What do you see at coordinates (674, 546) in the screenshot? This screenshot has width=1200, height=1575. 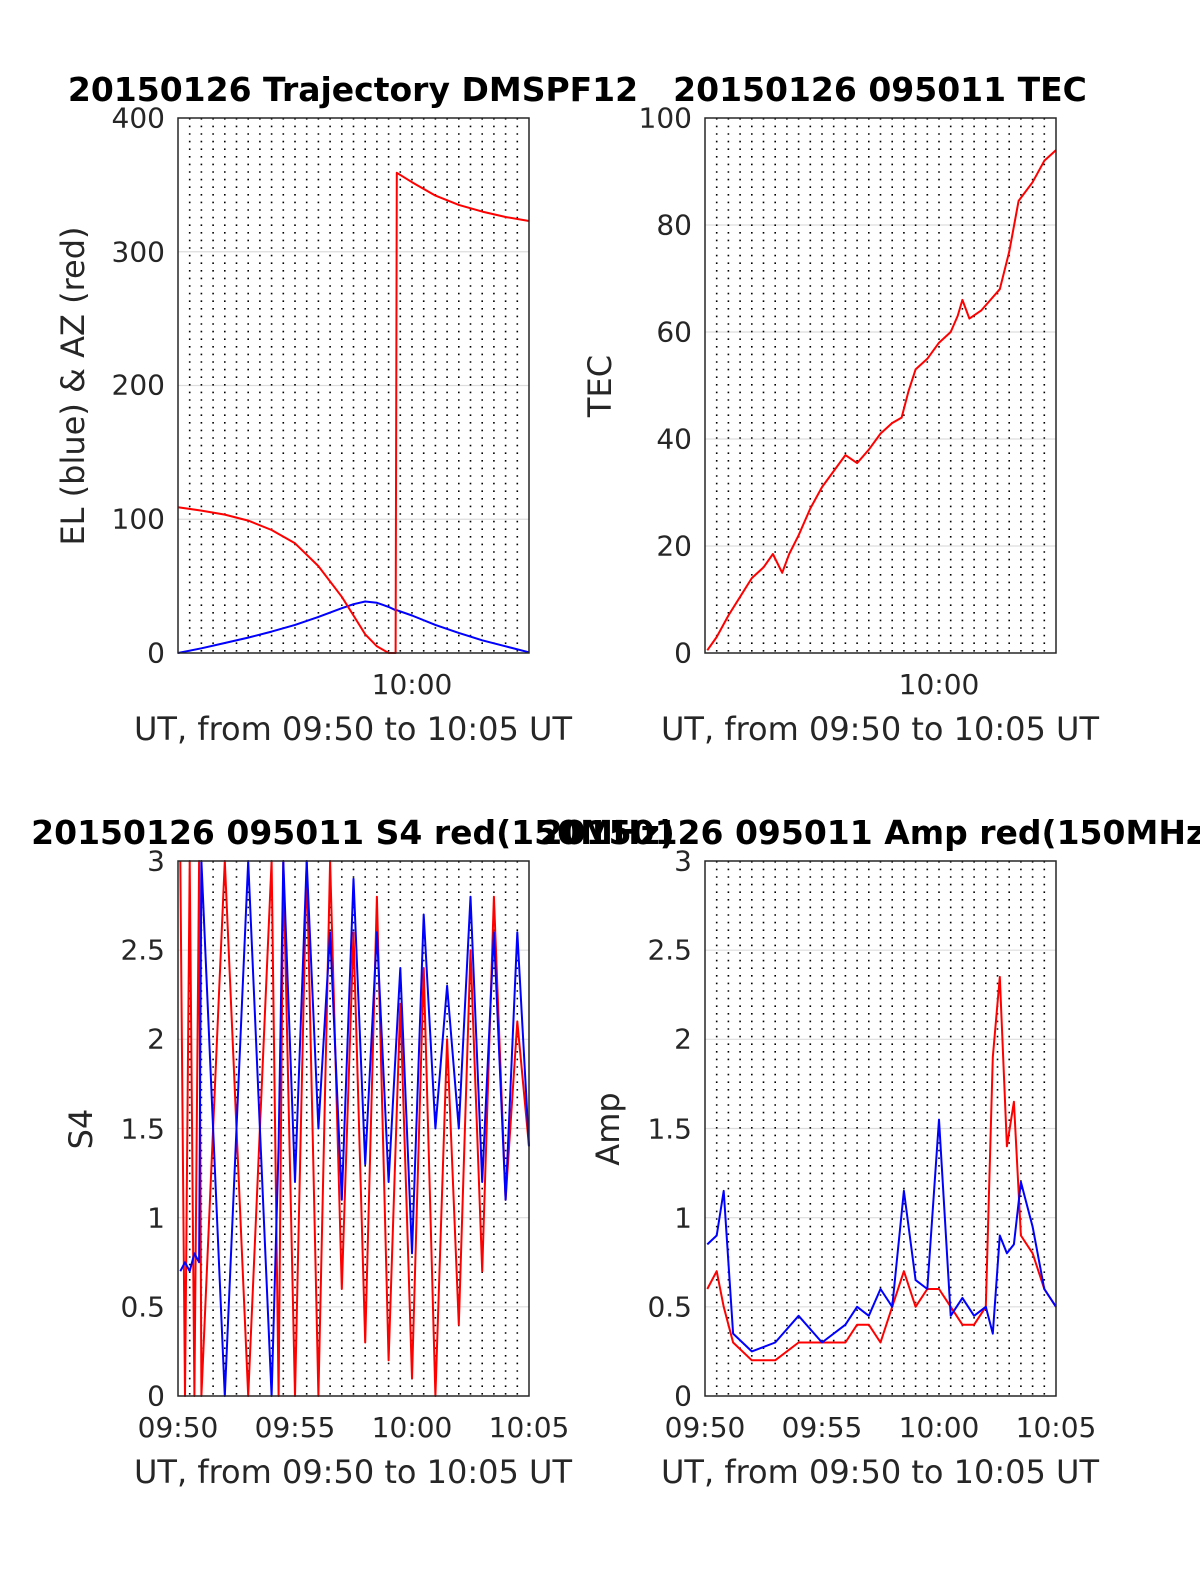 I see `tec-ytick: 20` at bounding box center [674, 546].